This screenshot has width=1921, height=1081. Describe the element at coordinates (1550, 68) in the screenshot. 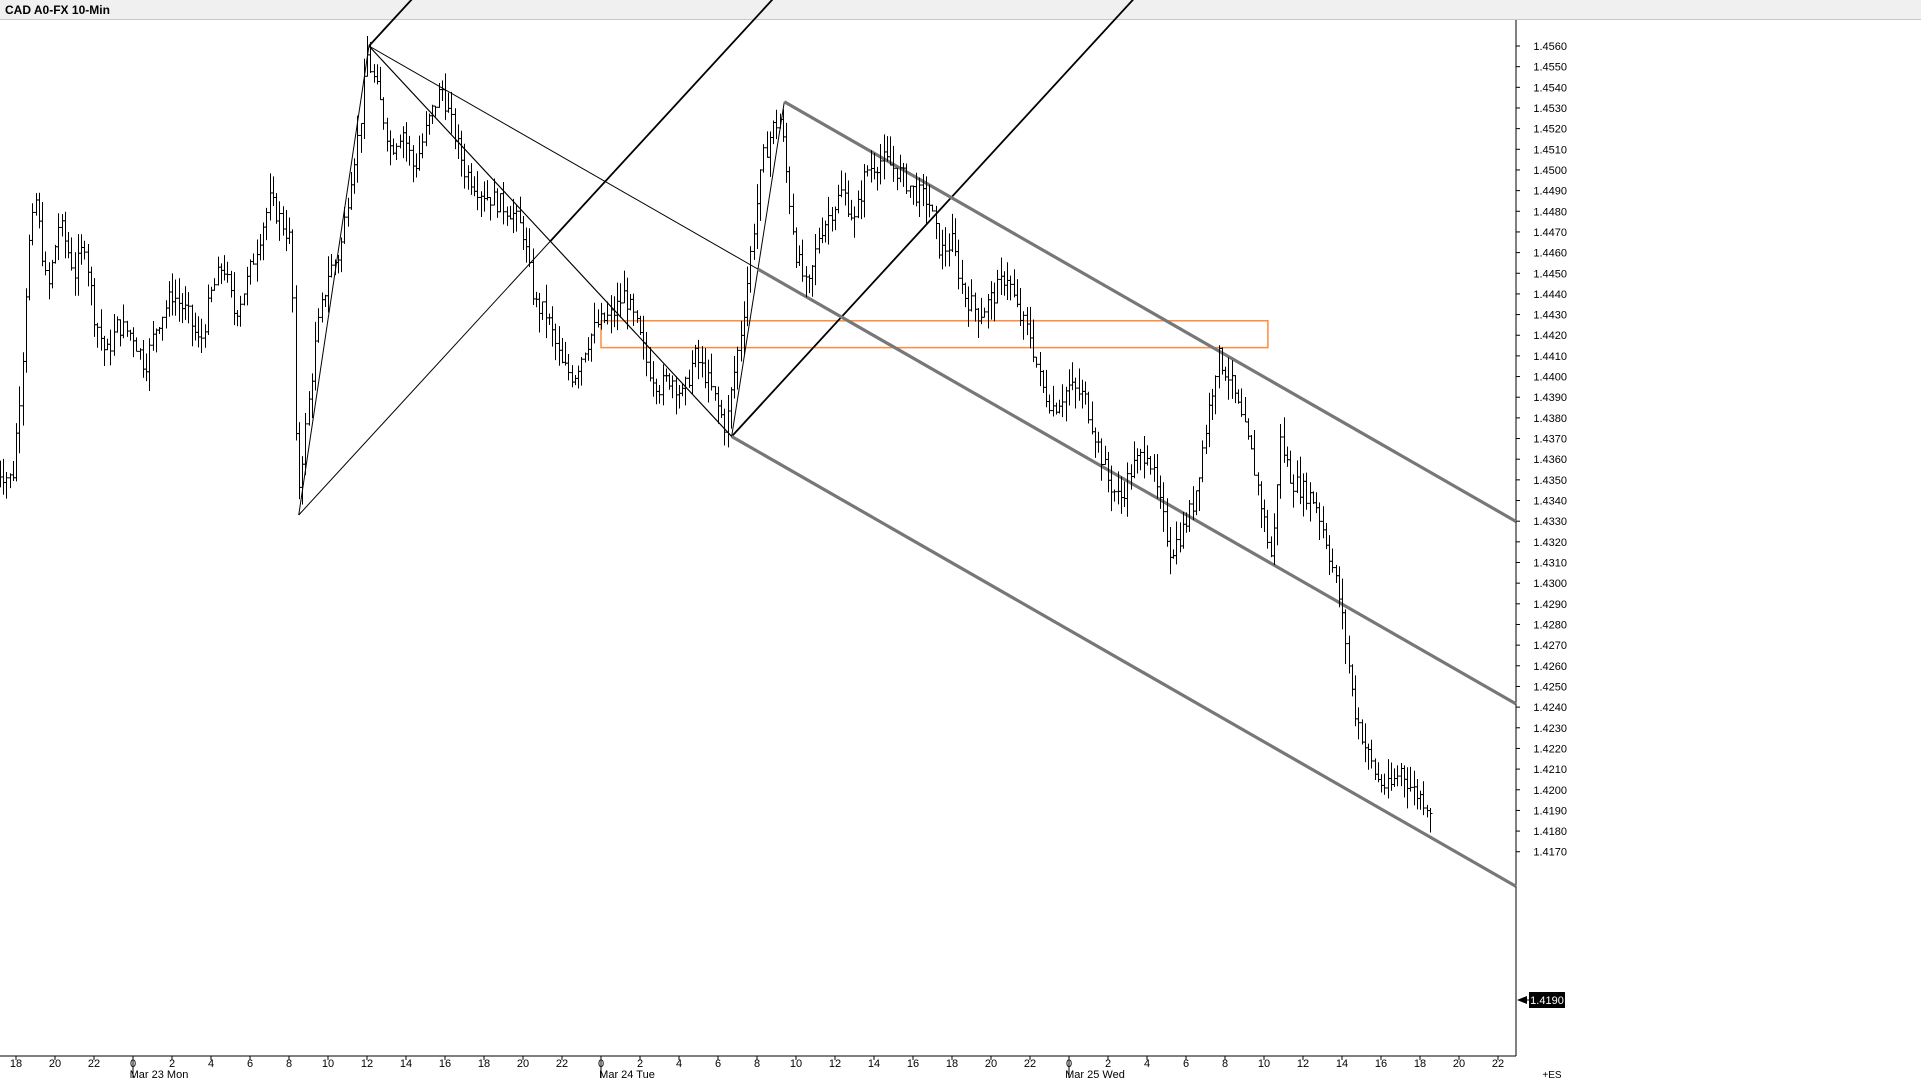

I see `y-tick-label: 1.4550` at that location.